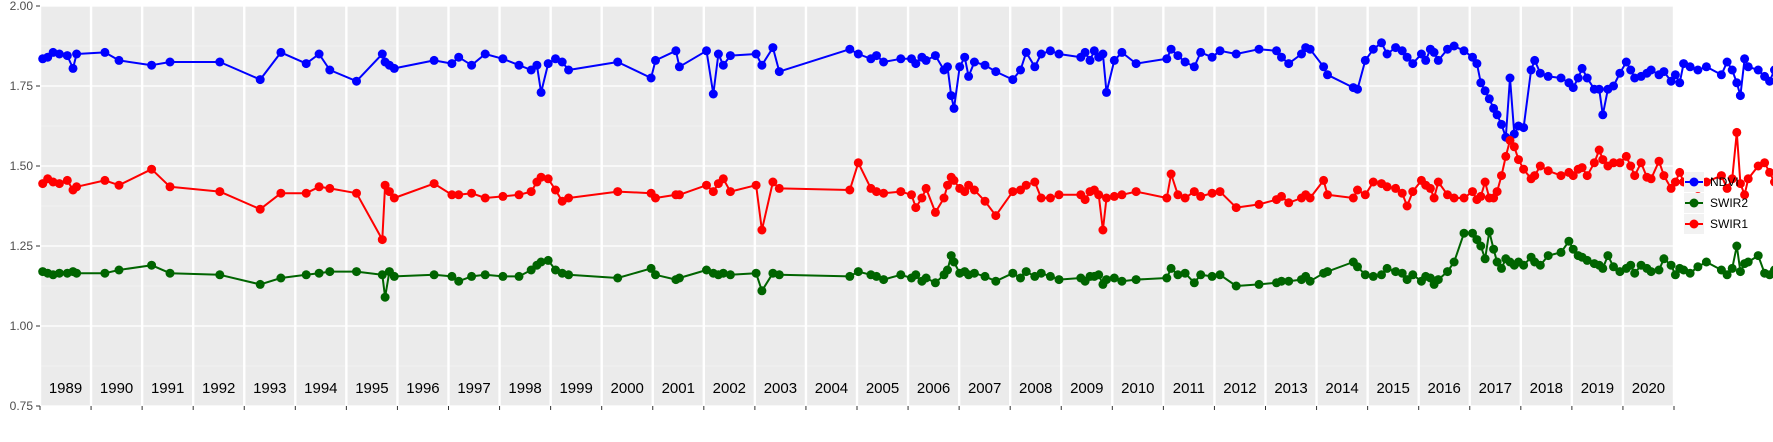 This screenshot has height=442, width=1773. Describe the element at coordinates (1239, 388) in the screenshot. I see `year-label: 2012` at that location.